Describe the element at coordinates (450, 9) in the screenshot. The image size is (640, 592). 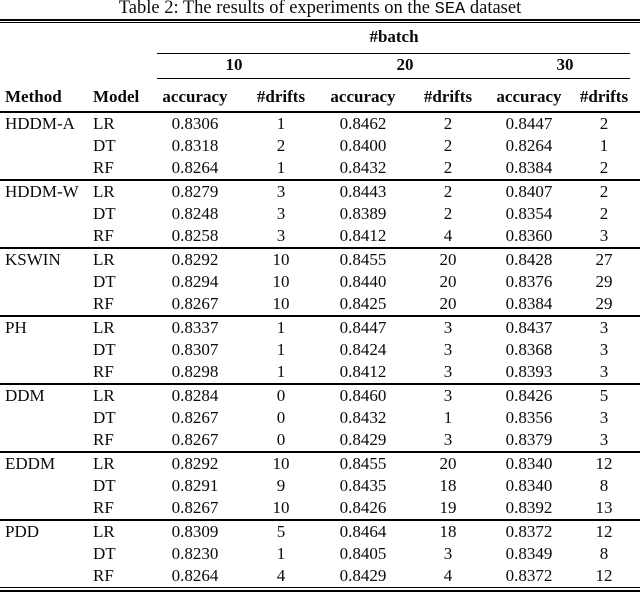
I see `dataset-name: SEA` at that location.